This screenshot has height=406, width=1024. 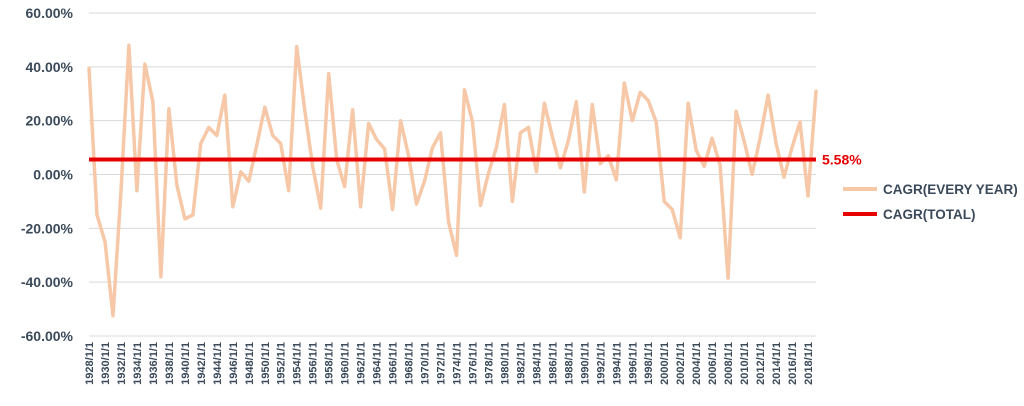 I want to click on x-tick-label: 1986/1/1, so click(x=553, y=363).